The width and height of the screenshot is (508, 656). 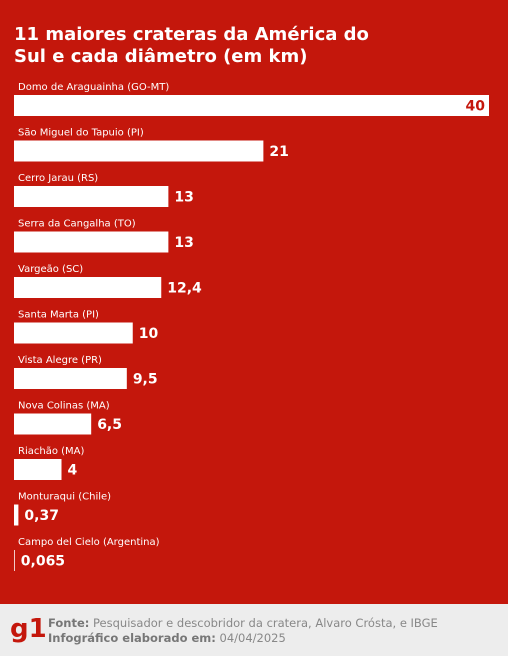 I want to click on category-label: Monturaqui (Chile), so click(x=64, y=497).